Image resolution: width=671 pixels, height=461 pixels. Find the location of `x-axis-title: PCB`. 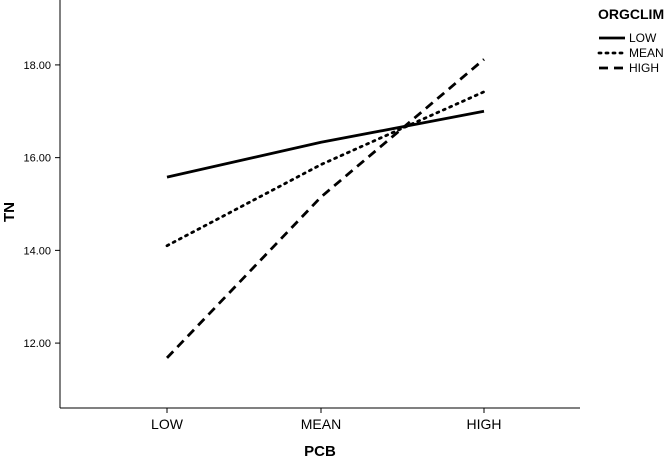

x-axis-title: PCB is located at coordinates (320, 451).